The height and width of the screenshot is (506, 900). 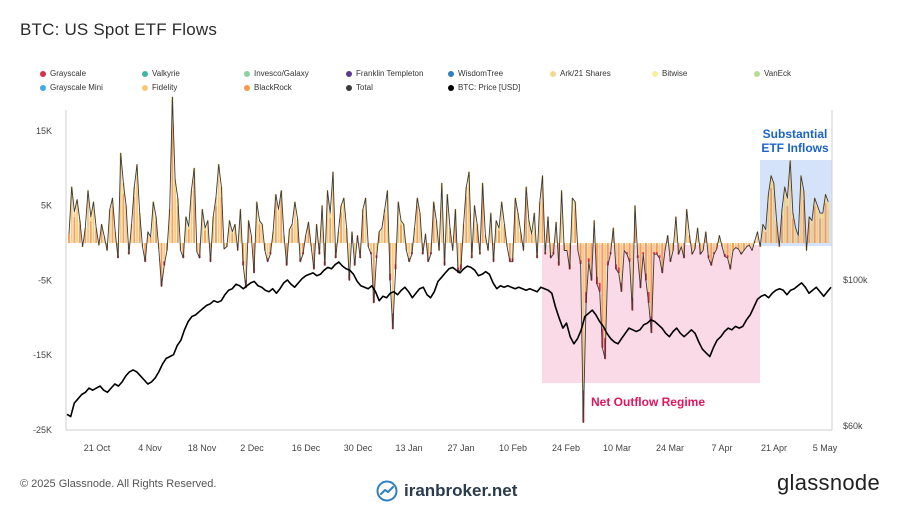 I want to click on watermark-text: iranbroker.net, so click(x=461, y=490).